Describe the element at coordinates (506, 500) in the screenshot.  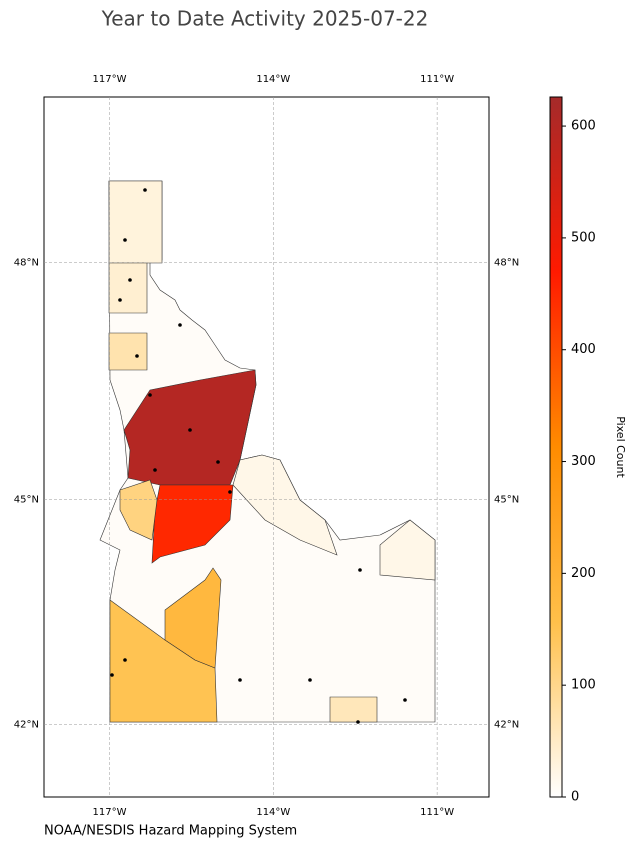
I see `lat-label-right: 45°N` at that location.